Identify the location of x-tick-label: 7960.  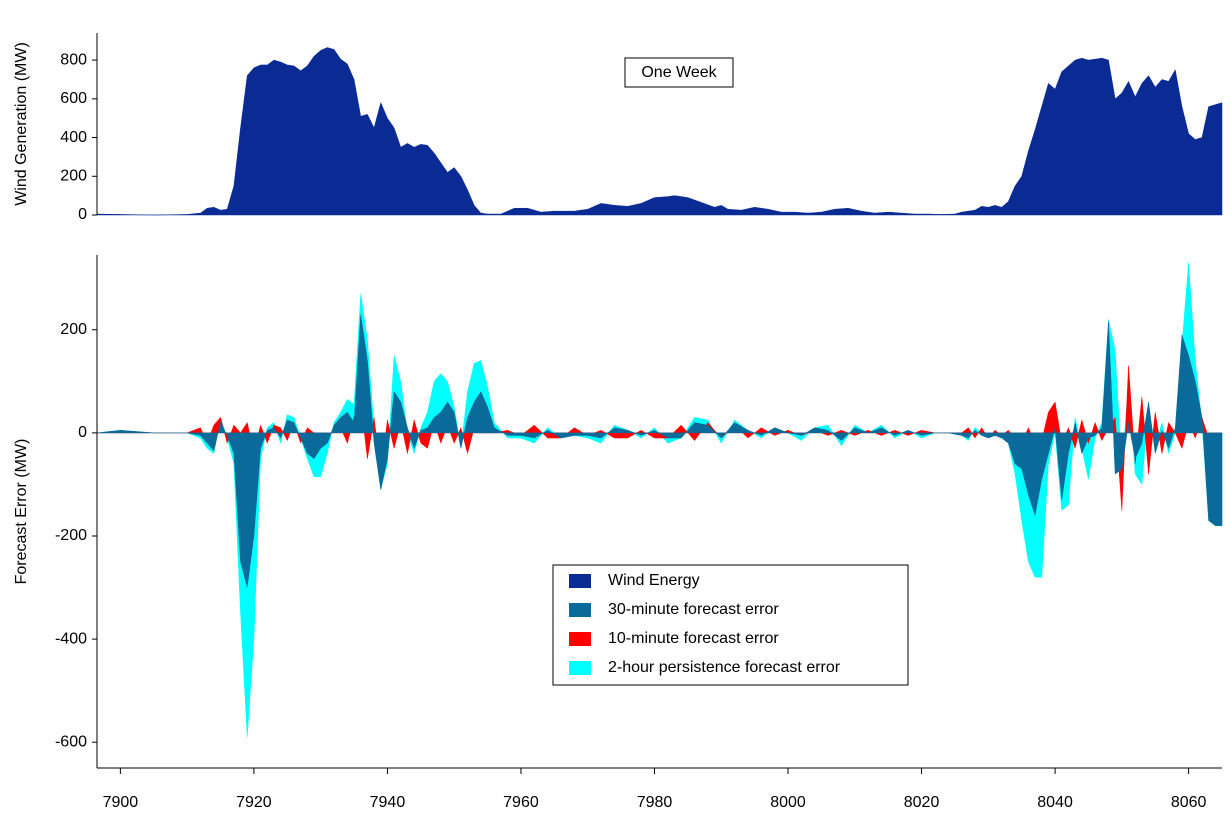
(521, 802).